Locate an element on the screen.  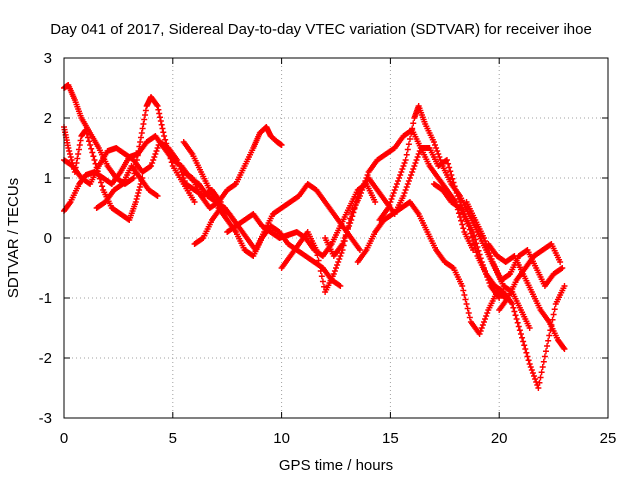
series-sat-a is located at coordinates (129, 143).